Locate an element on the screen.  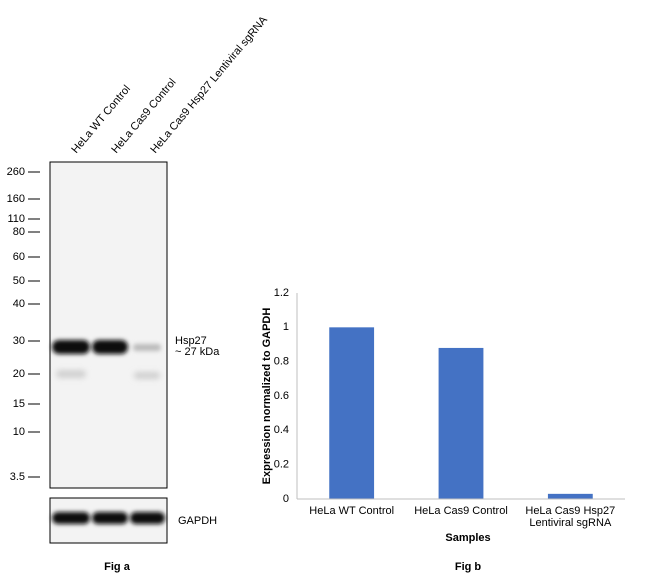
y-tick-label: 0.4 is located at coordinates (281, 430).